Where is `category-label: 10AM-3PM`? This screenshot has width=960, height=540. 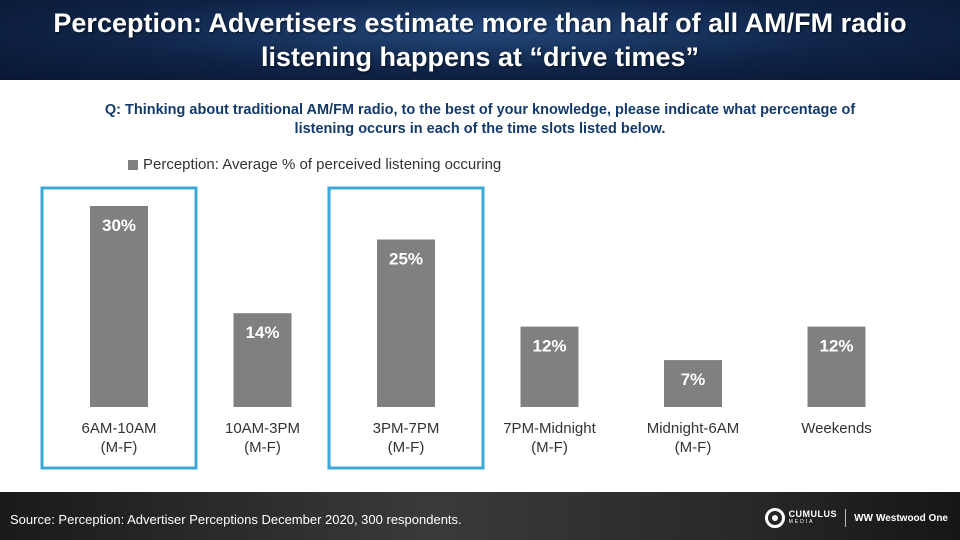 category-label: 10AM-3PM is located at coordinates (262, 428).